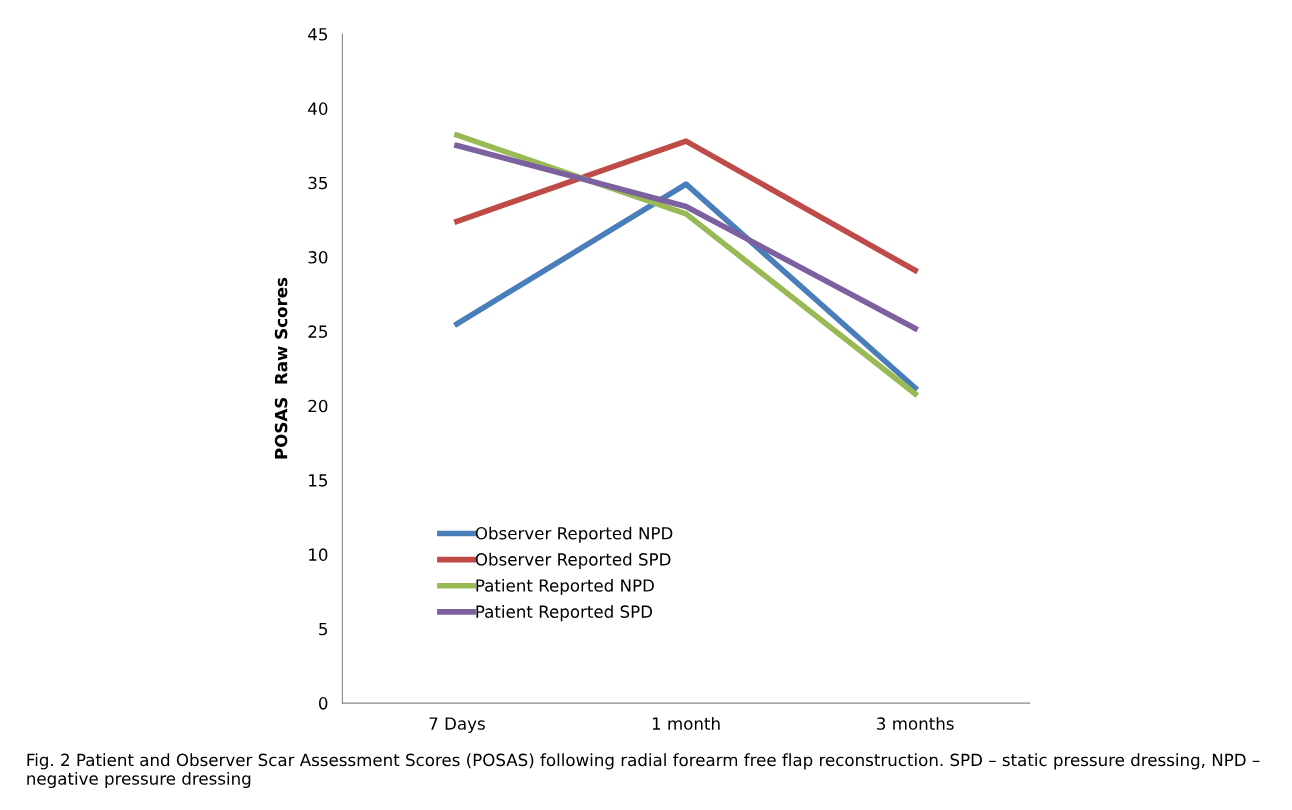  Describe the element at coordinates (323, 629) in the screenshot. I see `y-tick-label: 5` at that location.